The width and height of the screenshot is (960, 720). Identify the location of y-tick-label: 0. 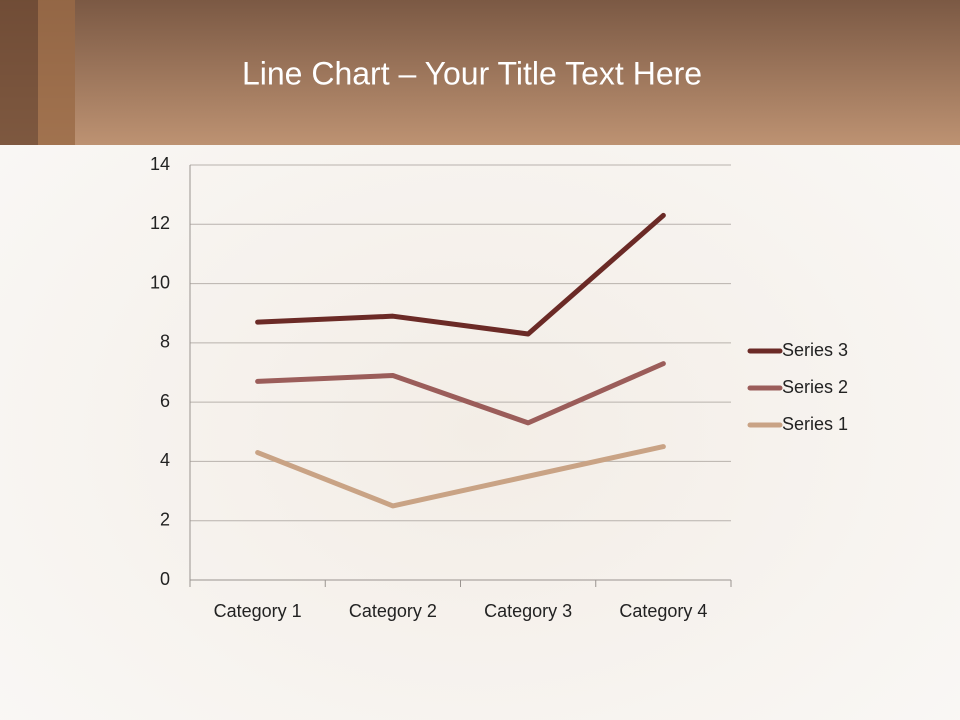
(165, 579).